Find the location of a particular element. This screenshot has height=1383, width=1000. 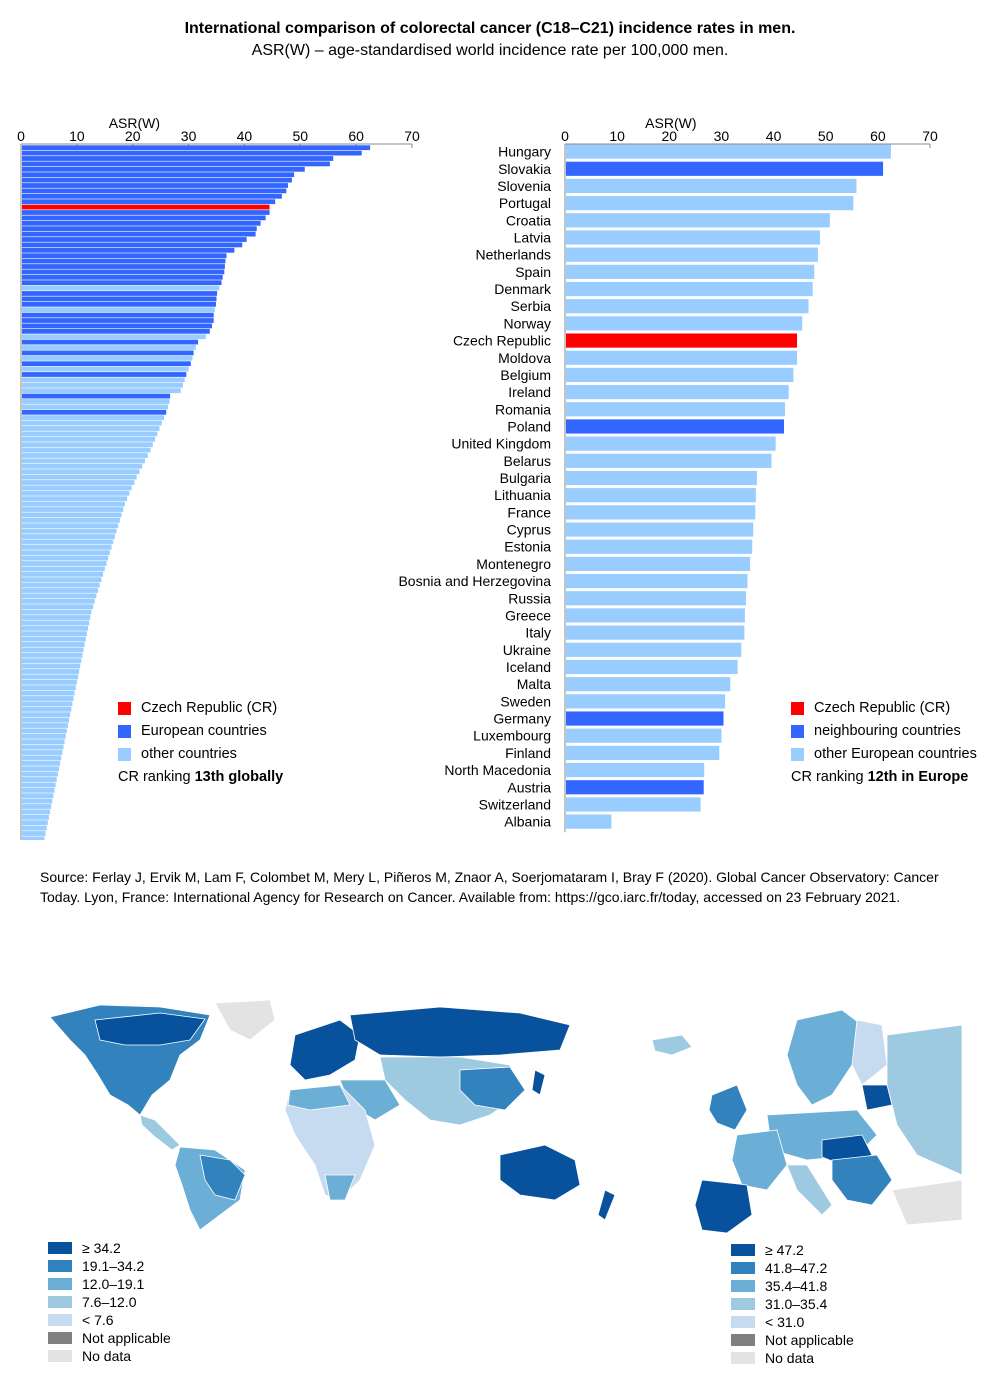

map-region-finland is located at coordinates (869, 1052).